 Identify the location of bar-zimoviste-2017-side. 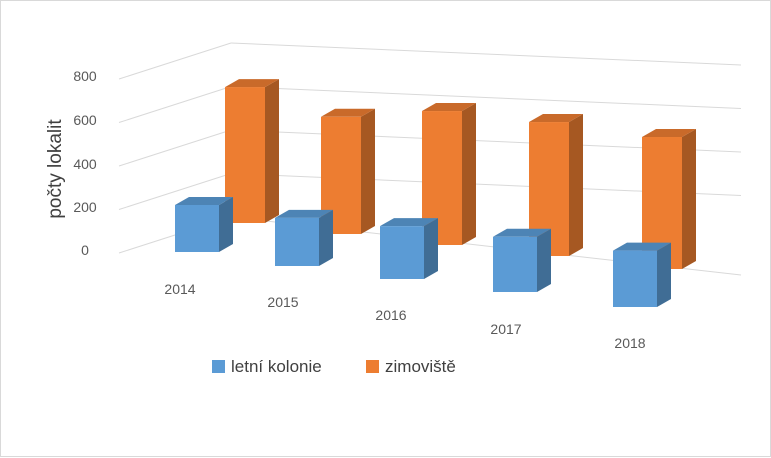
(576, 185).